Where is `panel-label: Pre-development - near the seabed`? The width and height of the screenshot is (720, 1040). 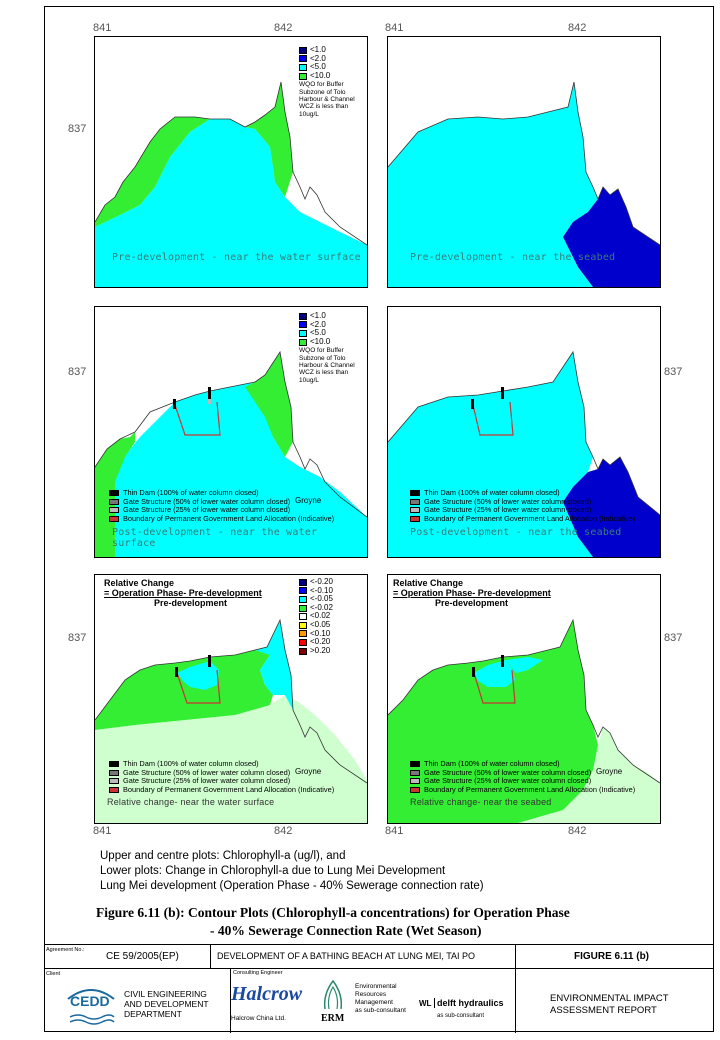 panel-label: Pre-development - near the seabed is located at coordinates (513, 257).